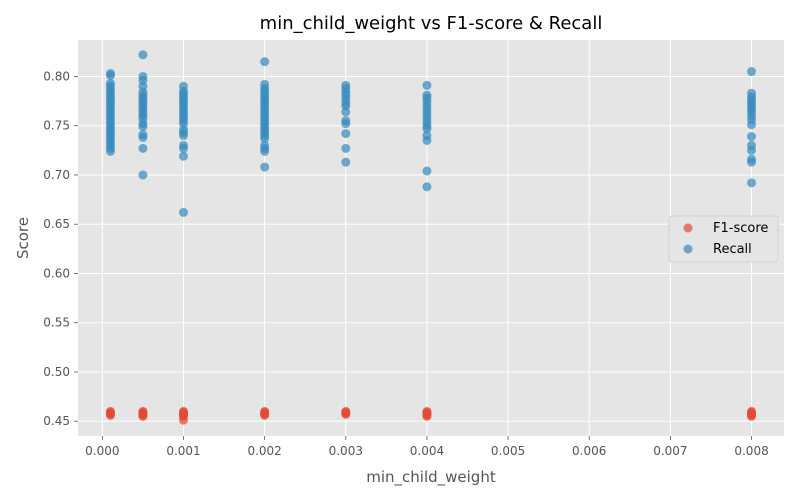 This screenshot has width=800, height=500. Describe the element at coordinates (427, 451) in the screenshot. I see `x-tick-label: 0.004` at that location.